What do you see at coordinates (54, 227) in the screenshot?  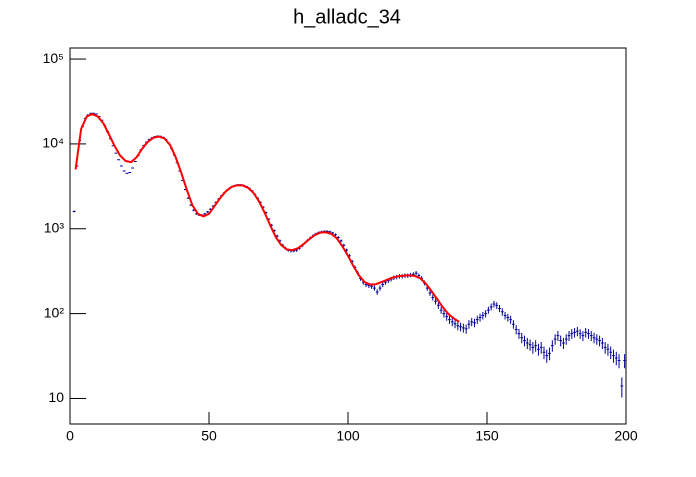 I see `y-tick-label: 10³` at bounding box center [54, 227].